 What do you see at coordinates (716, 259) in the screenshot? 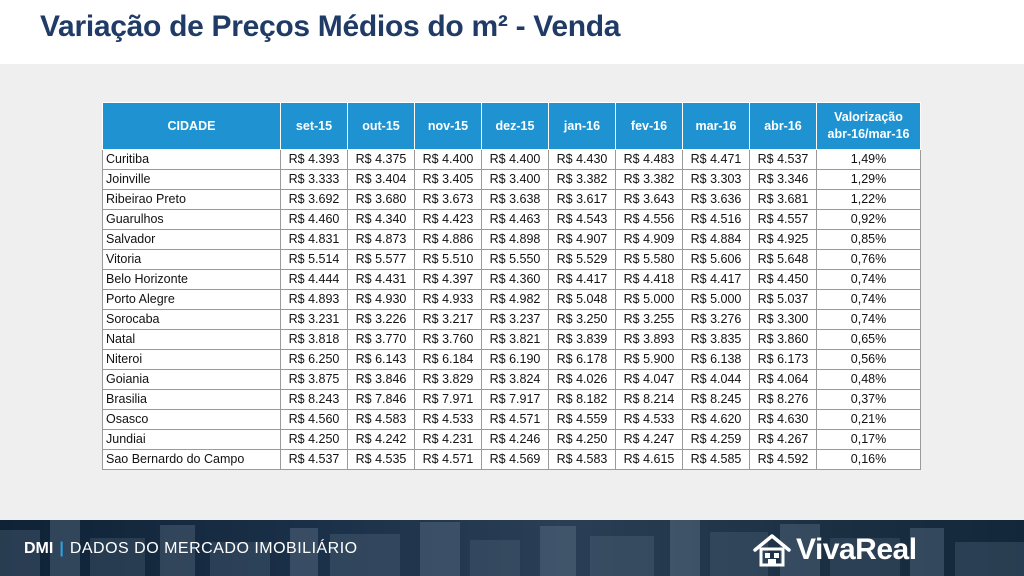
I see `price-cell: R$ 5.606` at bounding box center [716, 259].